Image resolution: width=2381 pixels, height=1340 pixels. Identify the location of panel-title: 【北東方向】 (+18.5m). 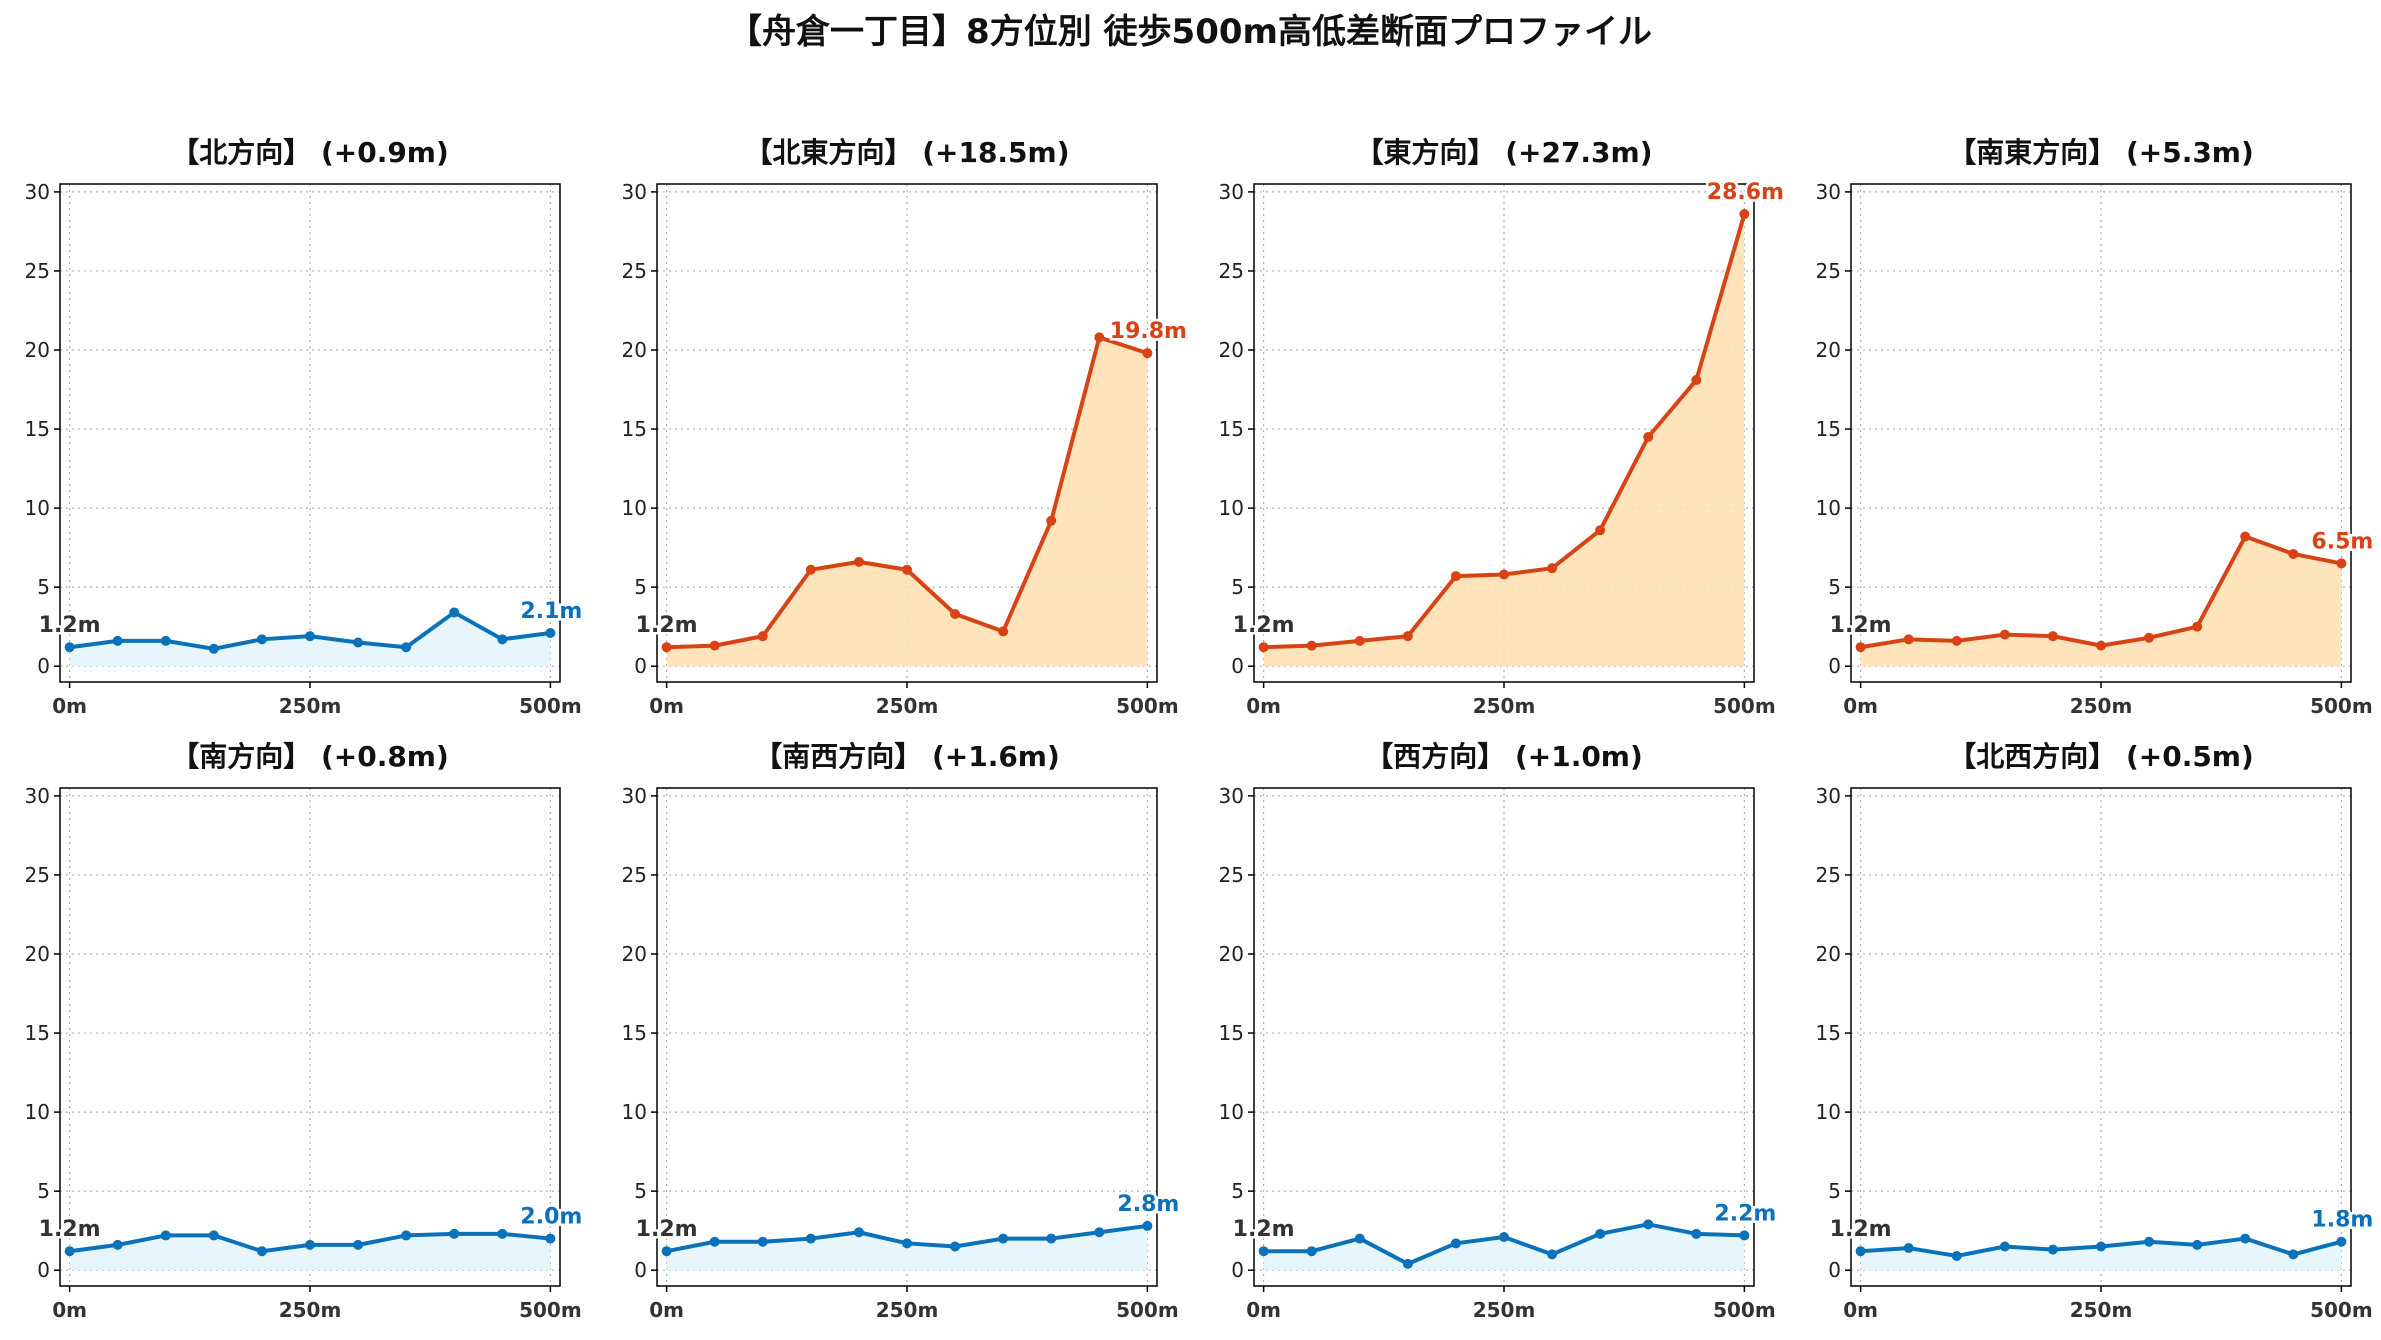
(906, 152).